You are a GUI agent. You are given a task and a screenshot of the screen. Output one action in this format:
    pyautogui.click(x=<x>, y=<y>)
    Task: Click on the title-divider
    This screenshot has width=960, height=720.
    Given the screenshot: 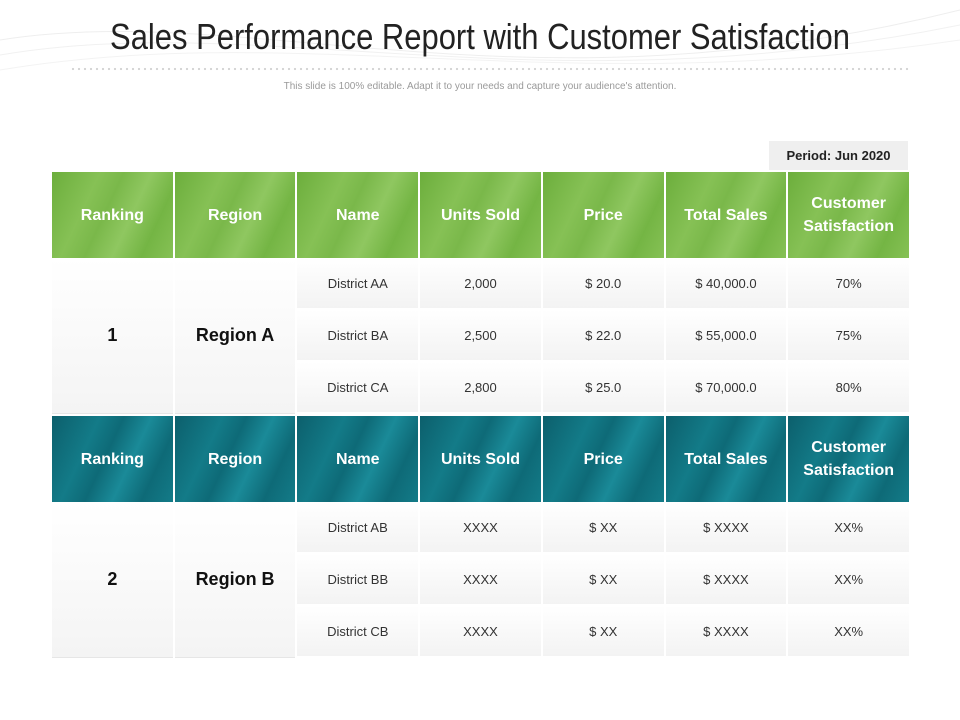 What is the action you would take?
    pyautogui.click(x=490, y=69)
    